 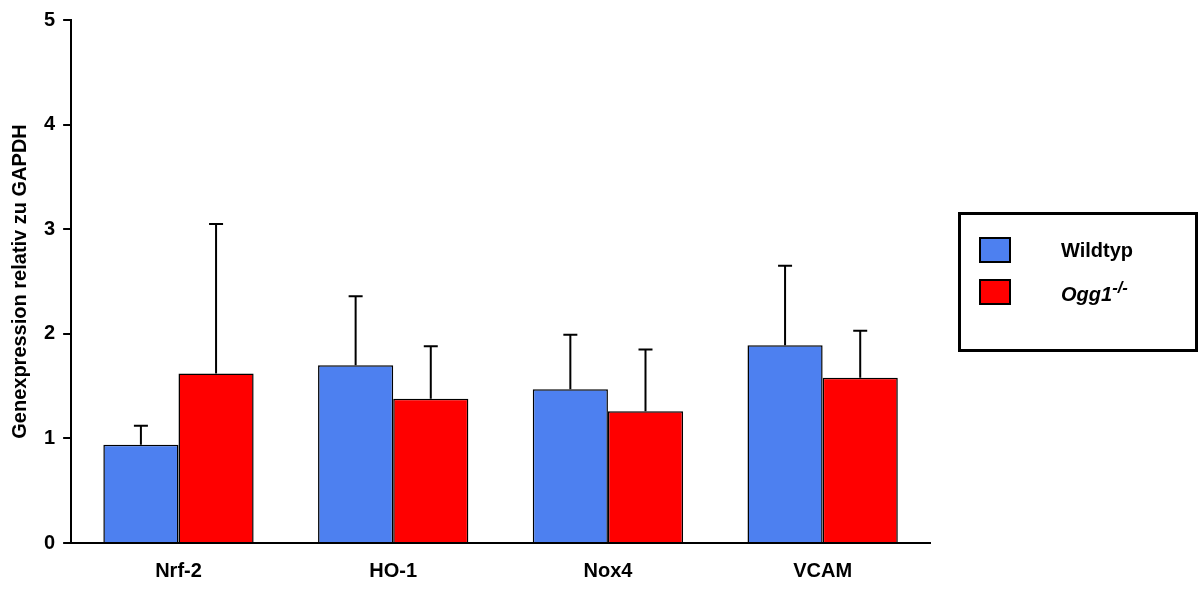 I want to click on y-tick-label: 3, so click(x=50, y=227).